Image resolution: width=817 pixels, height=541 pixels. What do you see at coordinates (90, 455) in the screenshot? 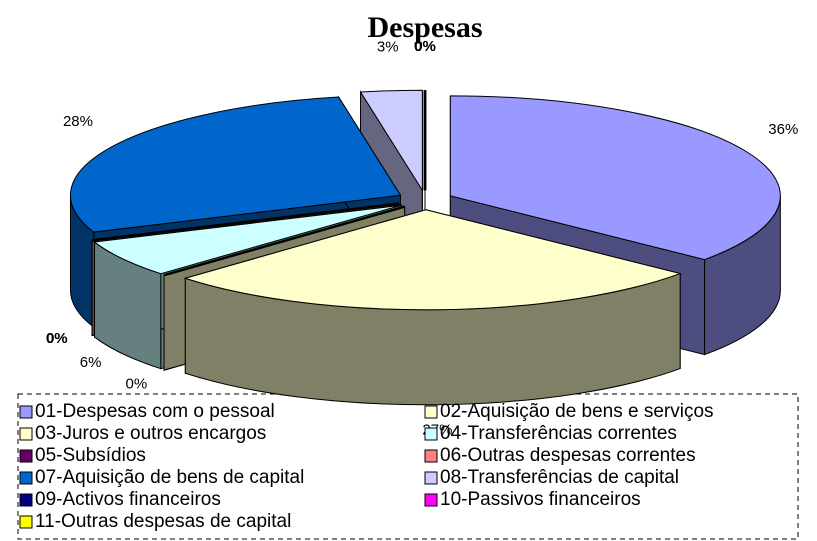
I see `legend-label: 05-Subsídios` at bounding box center [90, 455].